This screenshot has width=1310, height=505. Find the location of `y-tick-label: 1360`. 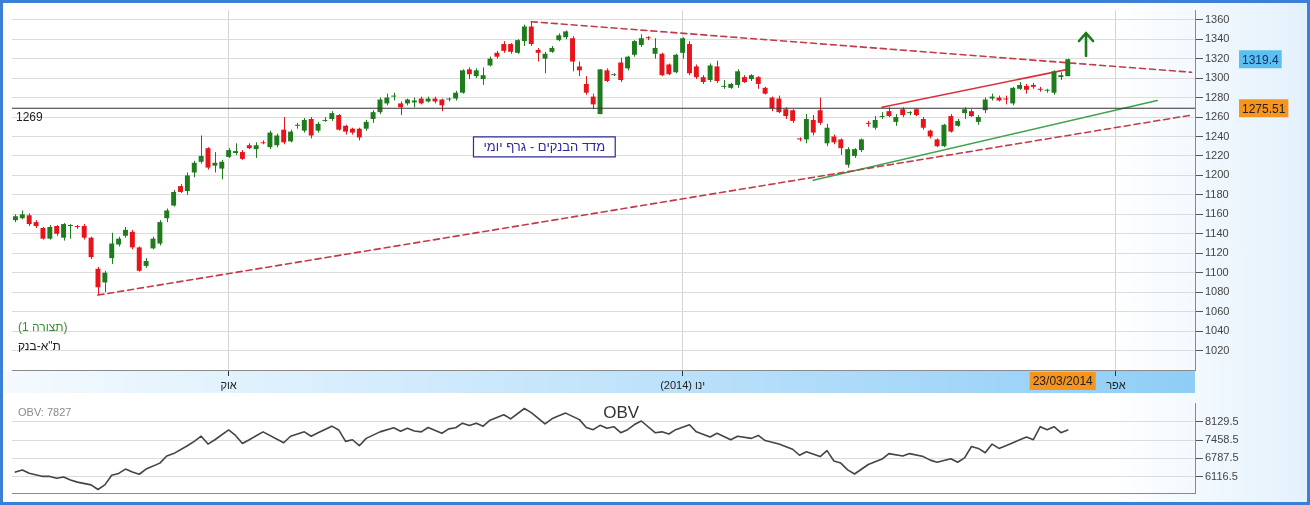

y-tick-label: 1360 is located at coordinates (1217, 18).